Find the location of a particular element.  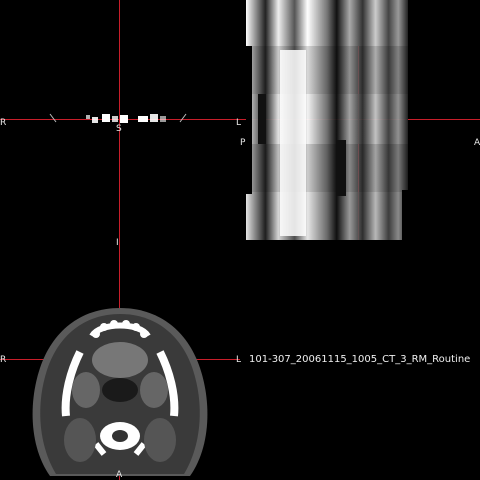

coronal-label-left: R is located at coordinates (3, 123).